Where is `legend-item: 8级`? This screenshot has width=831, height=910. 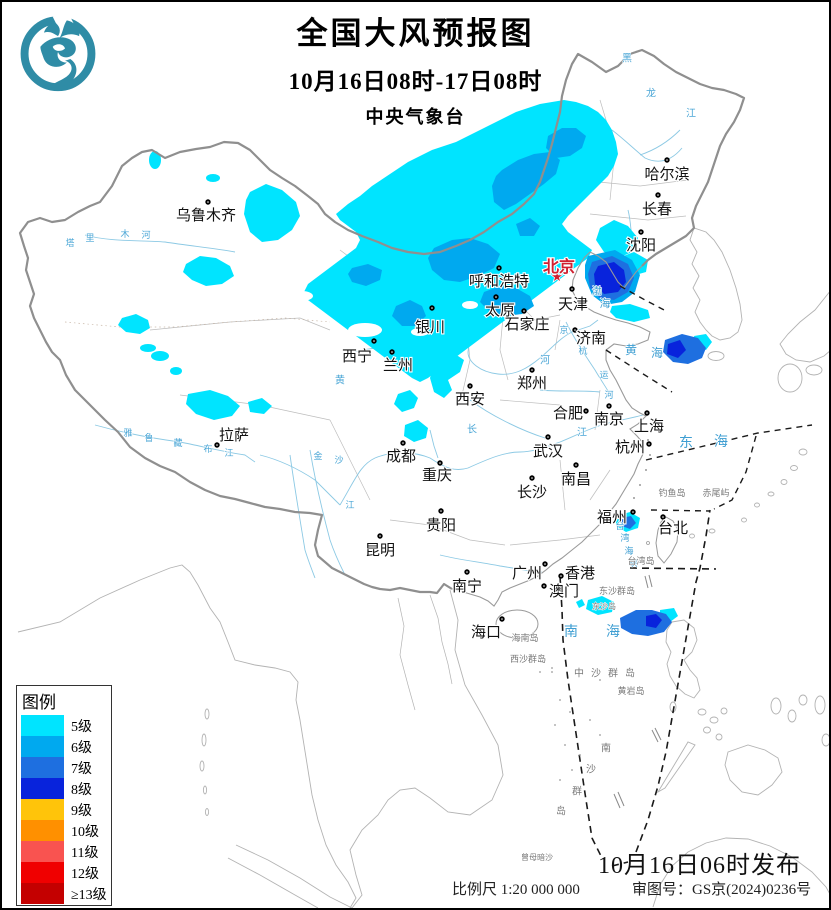
legend-item: 8级 is located at coordinates (64, 788).